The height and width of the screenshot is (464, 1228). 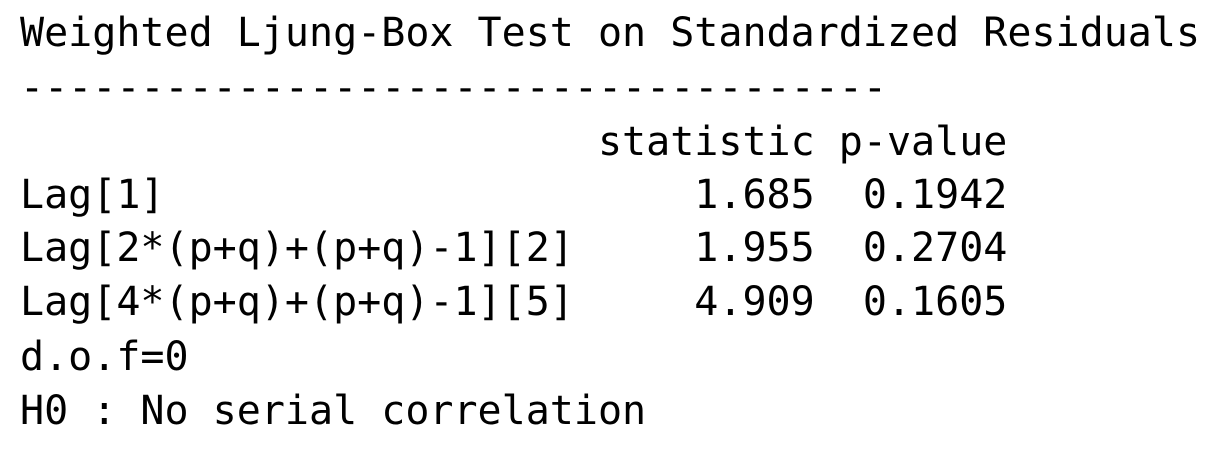 What do you see at coordinates (92, 195) in the screenshot?
I see `row-label: Lag[1]` at bounding box center [92, 195].